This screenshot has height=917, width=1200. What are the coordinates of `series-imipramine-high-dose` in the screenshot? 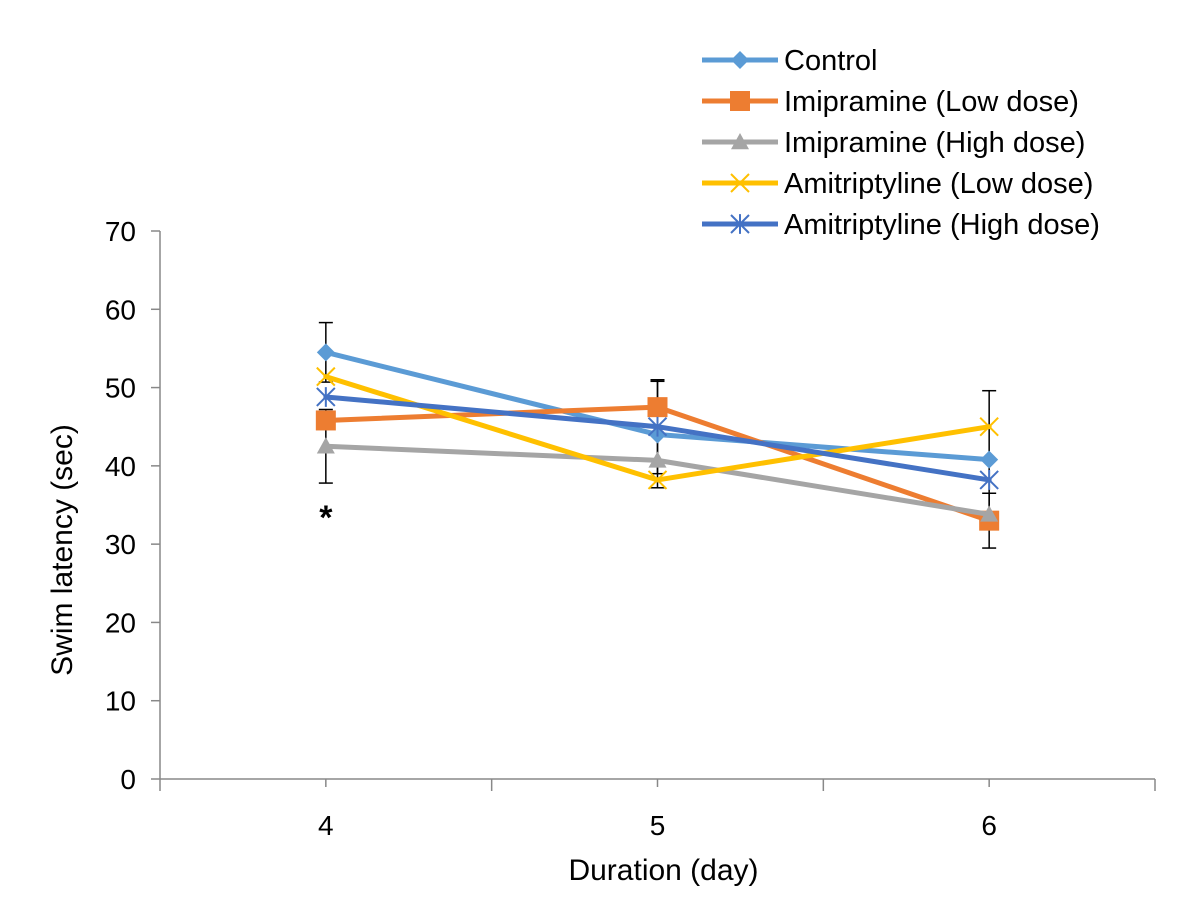 It's located at (657, 479).